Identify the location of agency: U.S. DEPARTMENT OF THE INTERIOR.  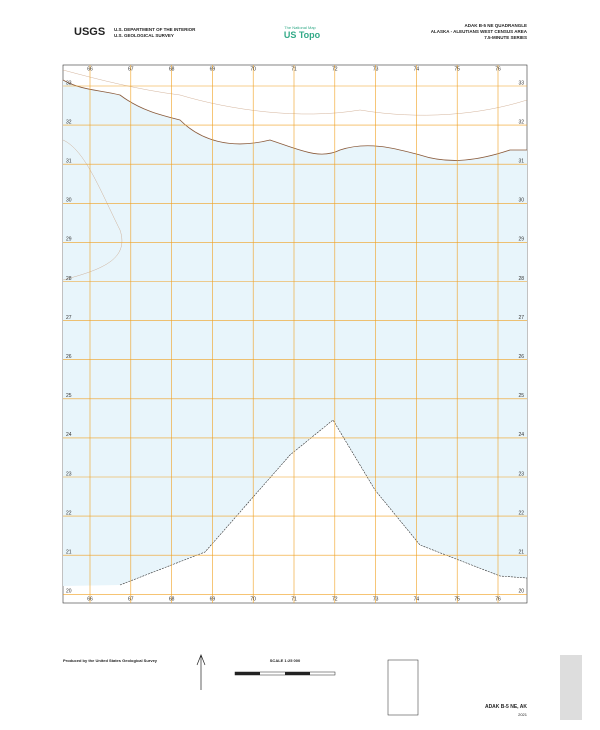
(155, 29).